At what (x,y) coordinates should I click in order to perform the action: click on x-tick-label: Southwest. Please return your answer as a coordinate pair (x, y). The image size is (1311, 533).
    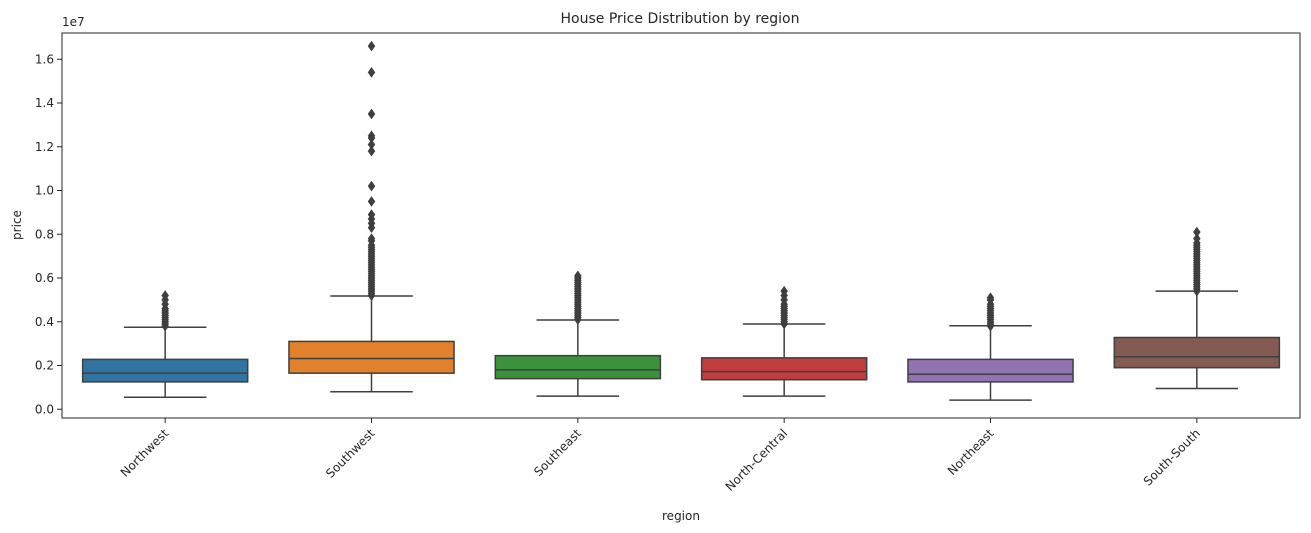
    Looking at the image, I should click on (350, 453).